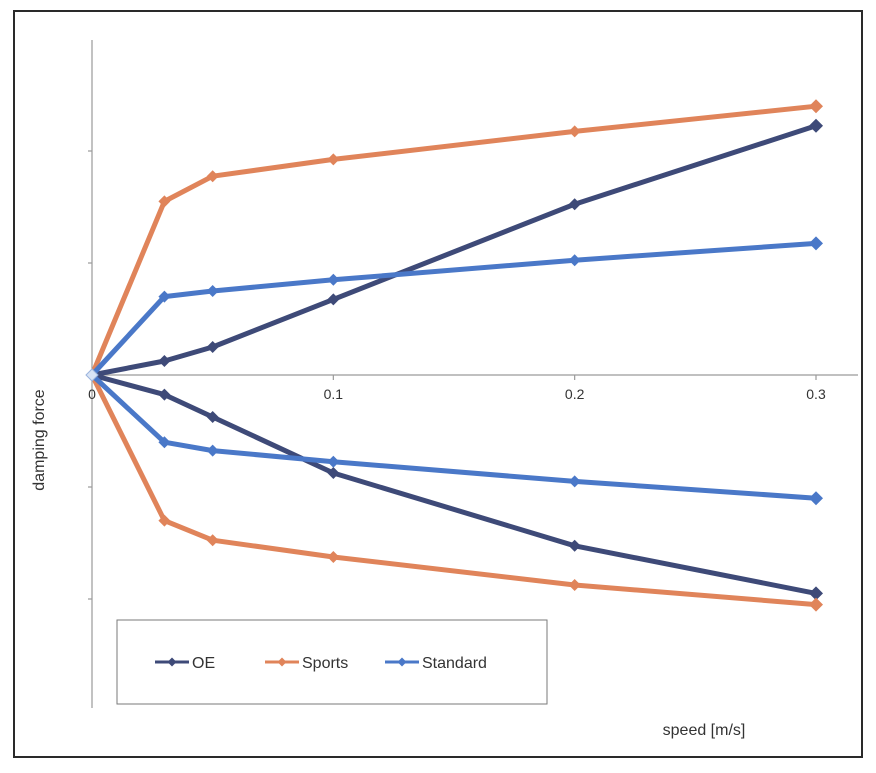  Describe the element at coordinates (92, 394) in the screenshot. I see `x-tick-label: 0` at that location.